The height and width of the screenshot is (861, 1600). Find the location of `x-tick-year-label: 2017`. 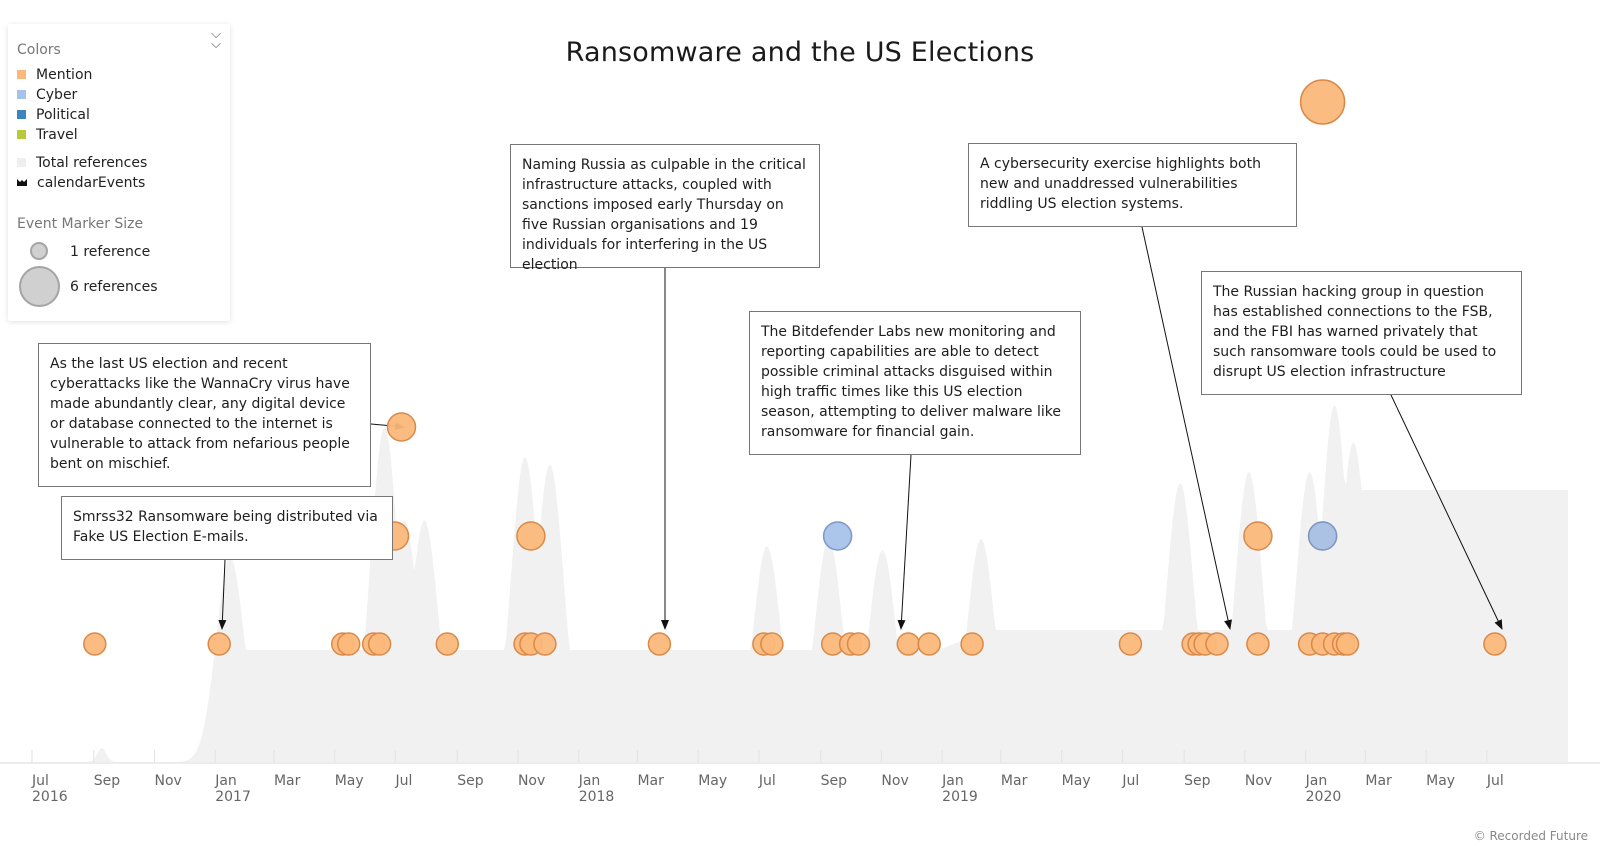

x-tick-year-label: 2017 is located at coordinates (233, 797).